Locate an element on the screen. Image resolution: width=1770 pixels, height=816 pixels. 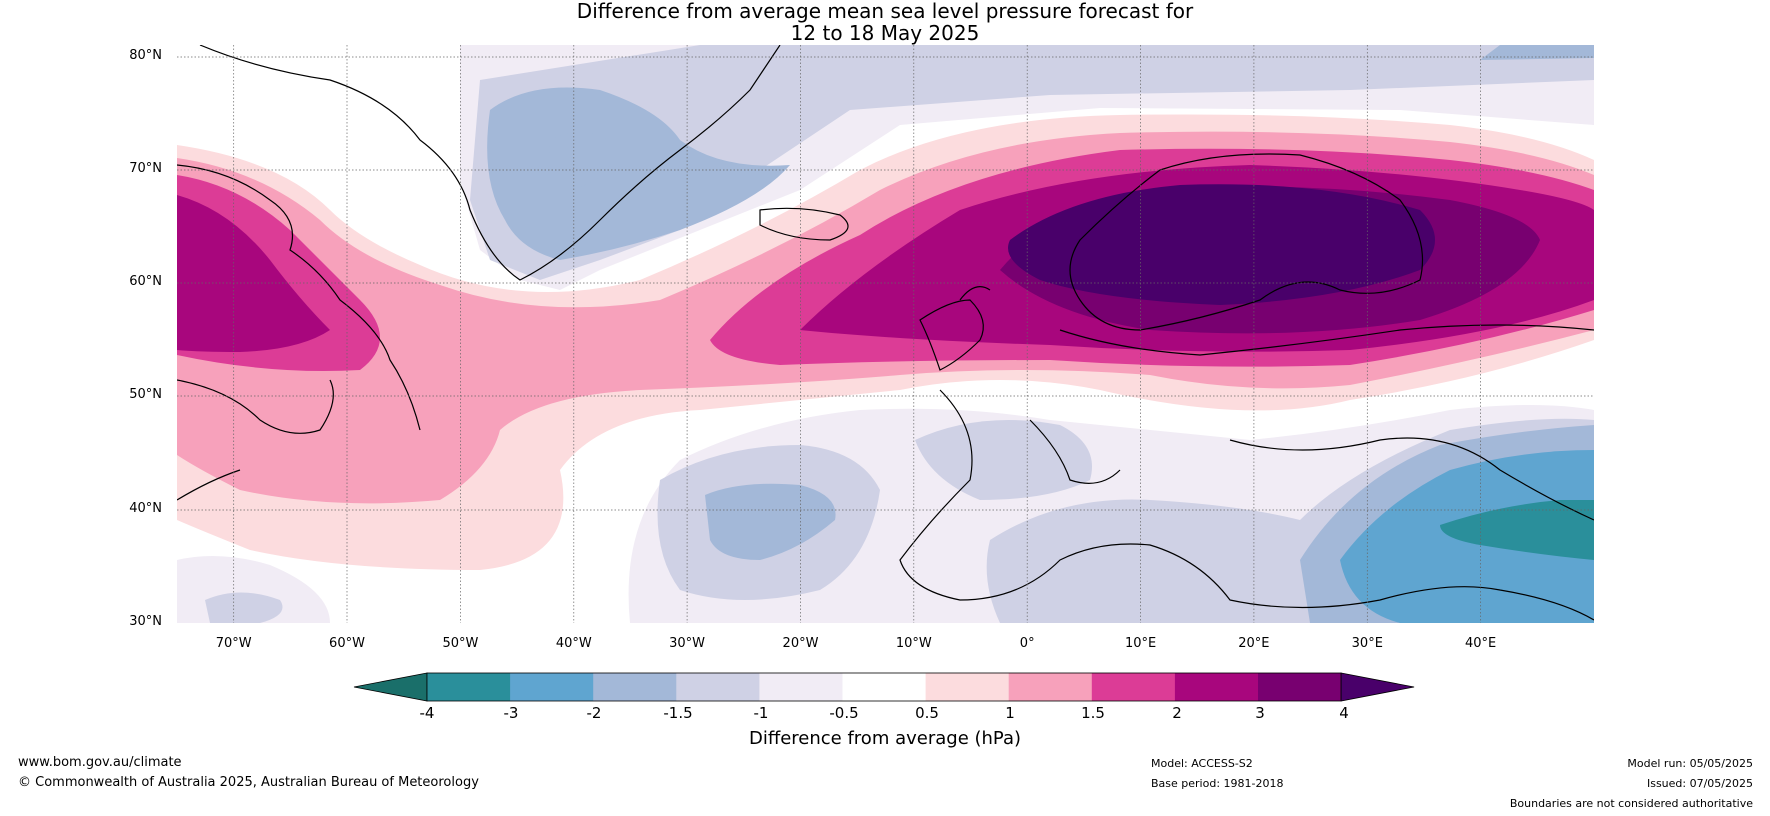
colorbar-arrow-low is located at coordinates (390, 687).